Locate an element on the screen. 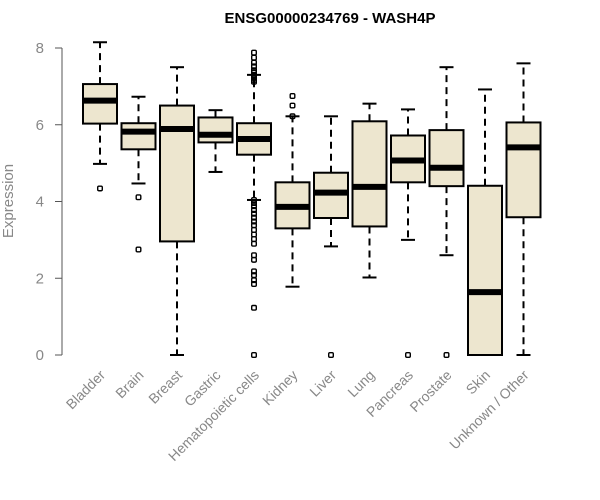 Image resolution: width=600 pixels, height=500 pixels. box-gastric is located at coordinates (215, 141).